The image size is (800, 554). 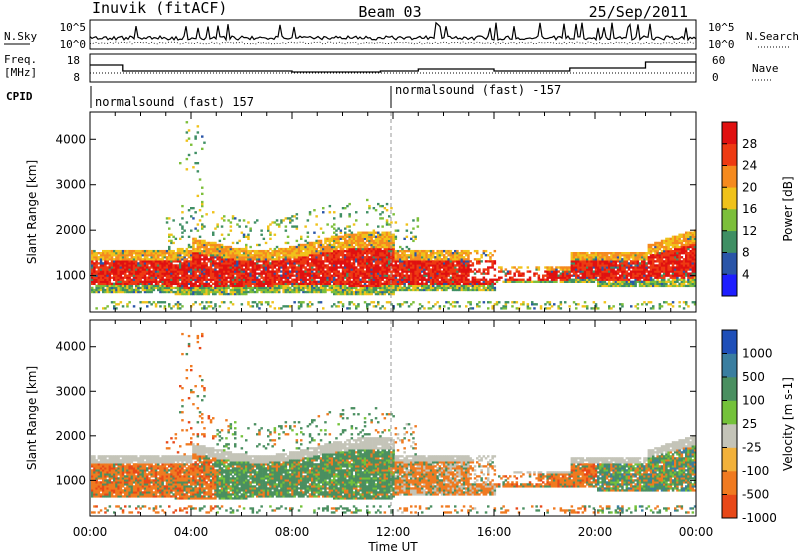 I want to click on noise-right-tick-bottom: 10^0, so click(x=721, y=44).